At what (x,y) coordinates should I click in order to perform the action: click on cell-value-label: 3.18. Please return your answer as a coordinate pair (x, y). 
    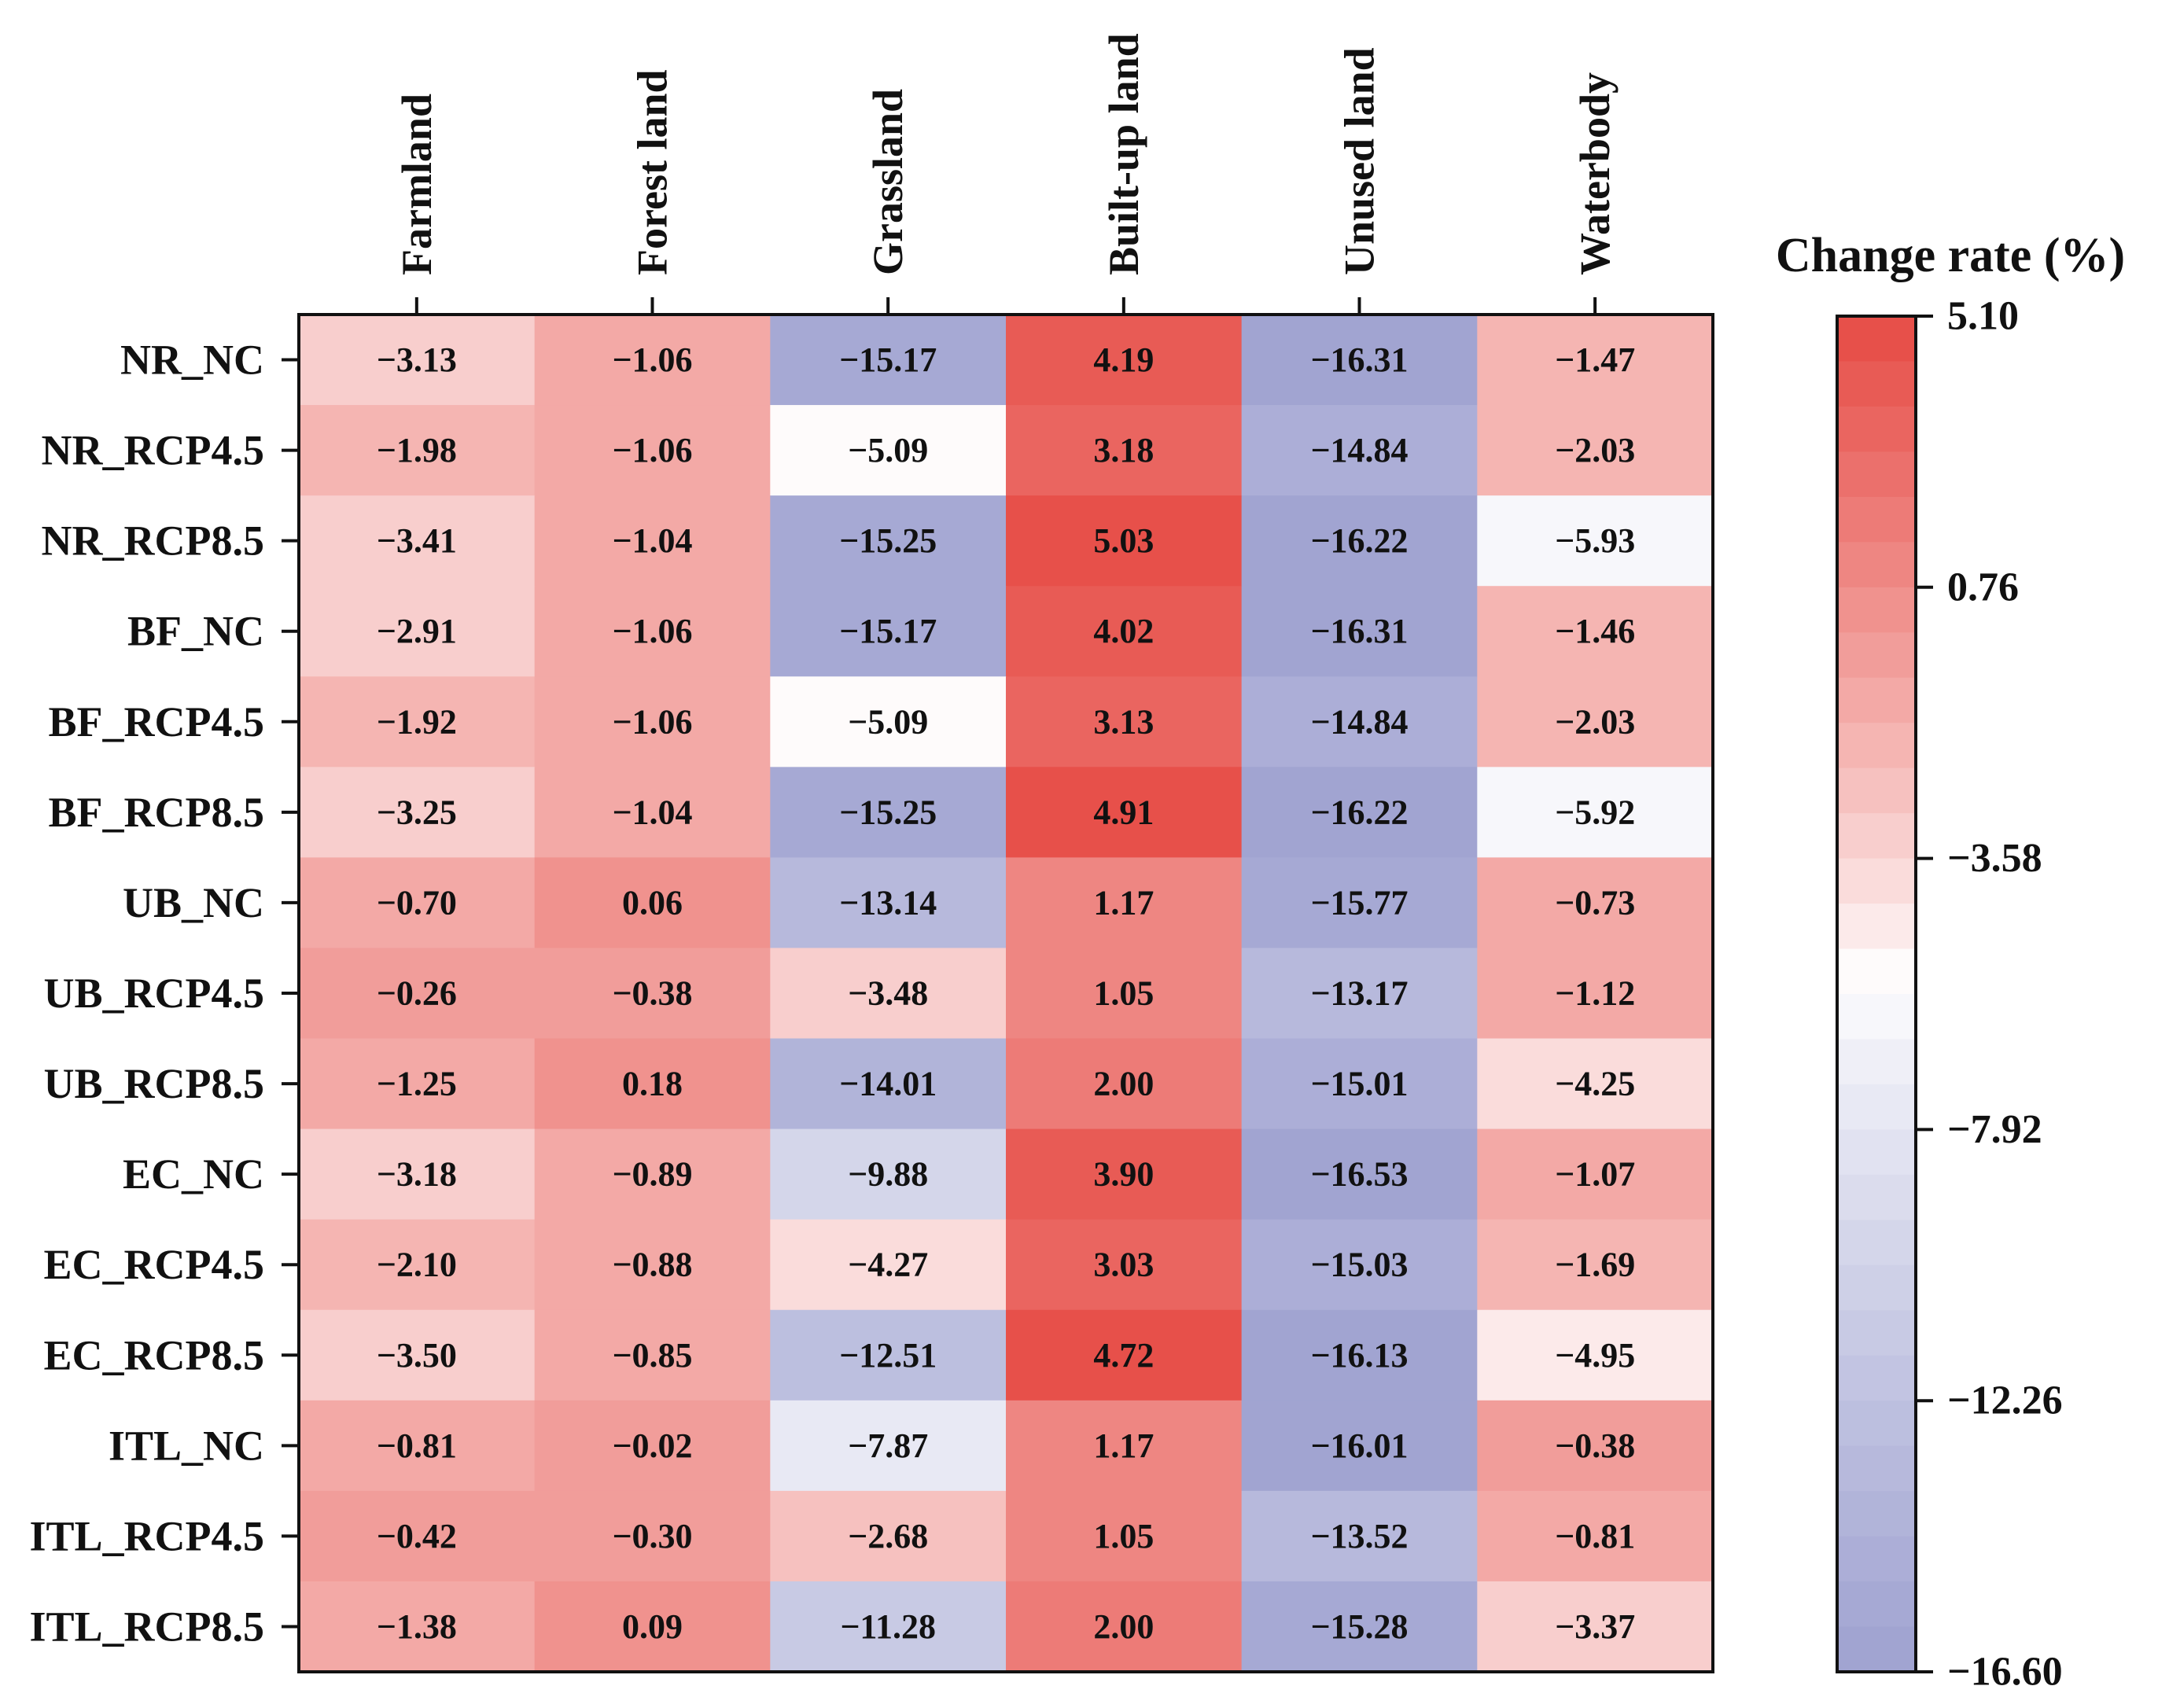
    Looking at the image, I should click on (1123, 450).